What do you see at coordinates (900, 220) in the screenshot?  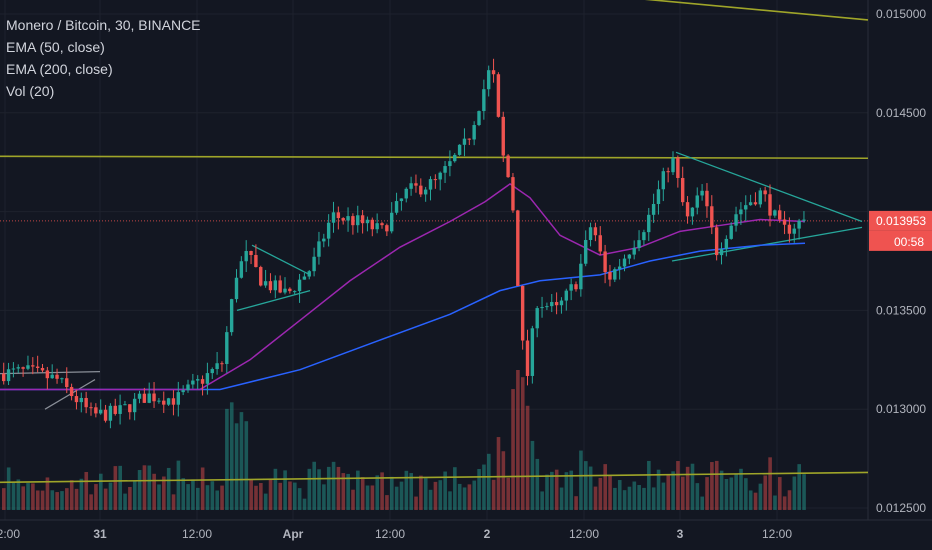 I see `last-price-tag` at bounding box center [900, 220].